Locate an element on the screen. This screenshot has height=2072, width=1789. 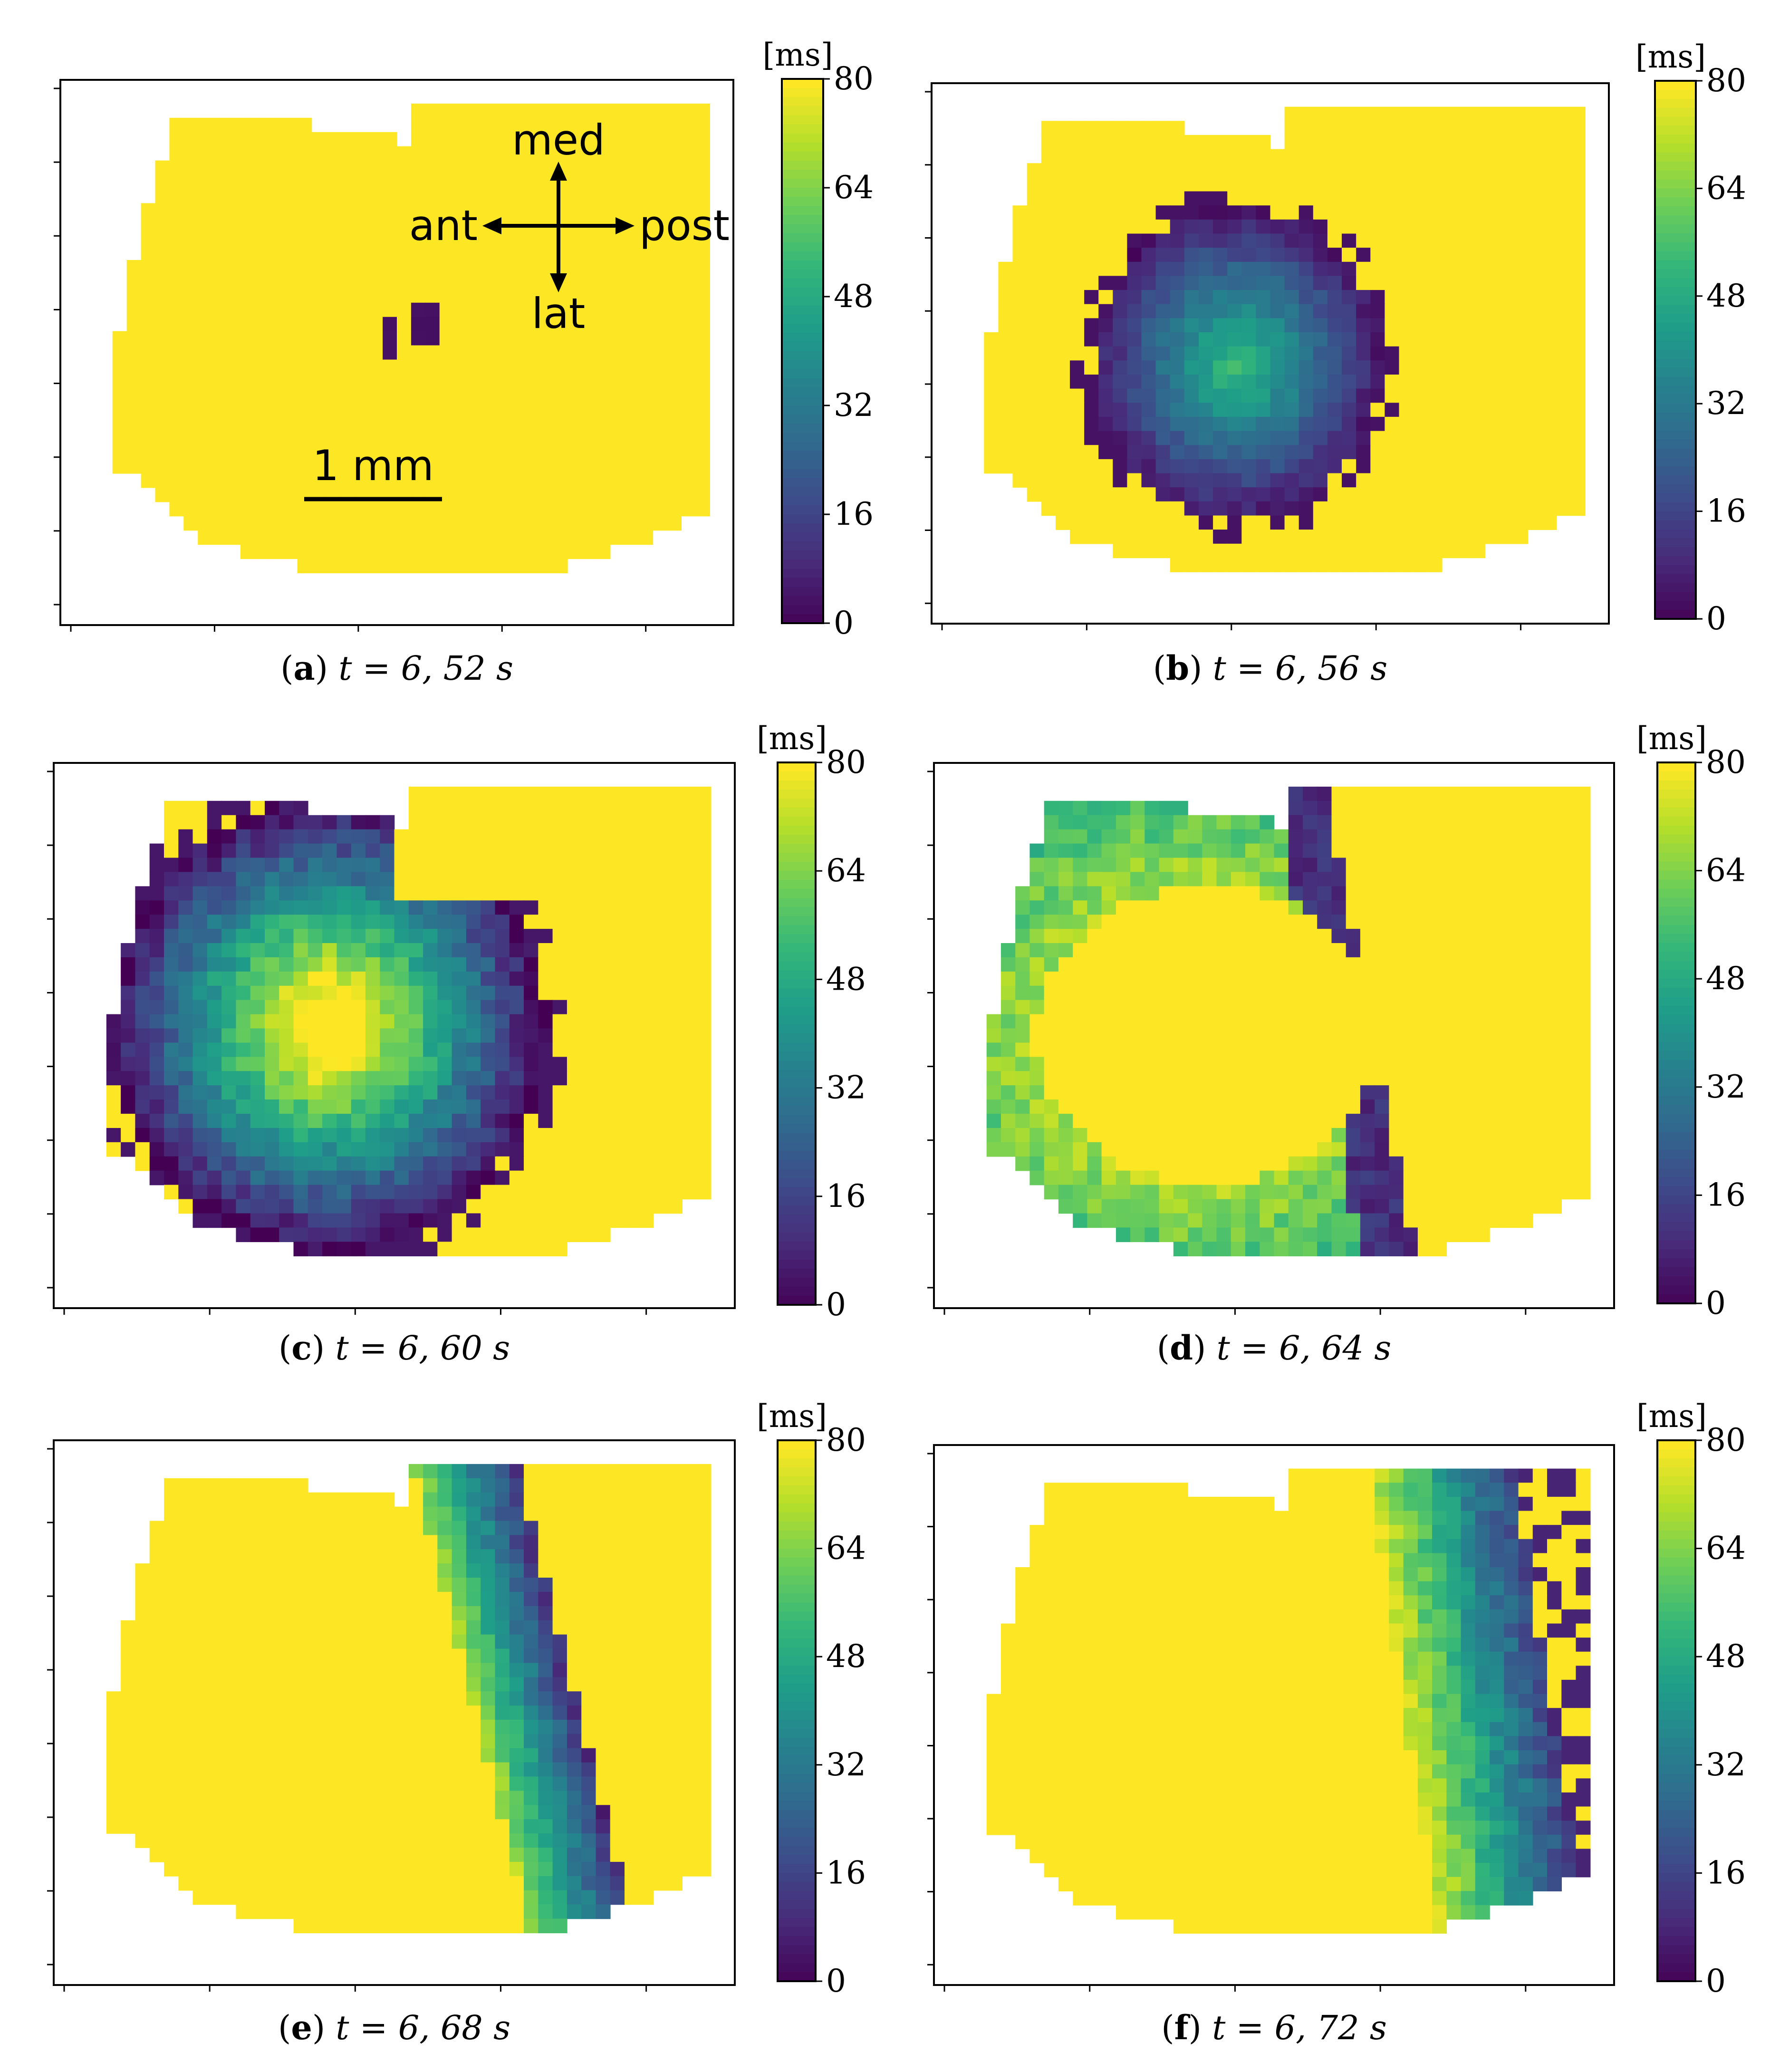
colorbar-tick-label: 16 is located at coordinates (1726, 511).